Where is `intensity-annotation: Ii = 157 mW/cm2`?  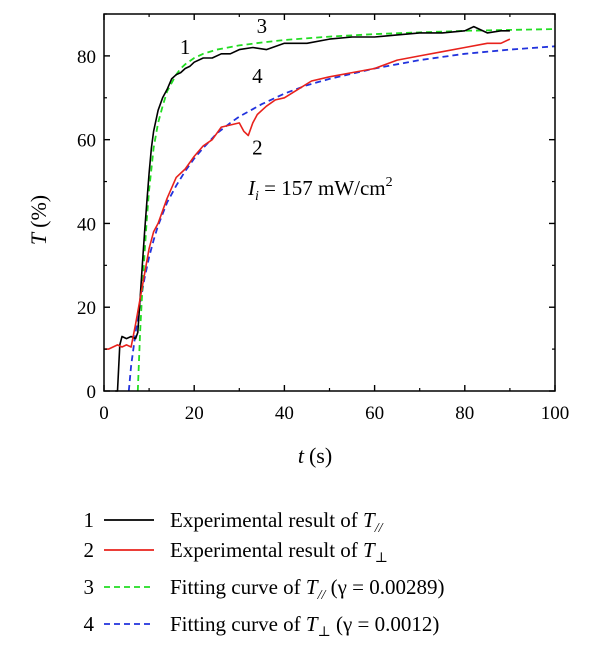 intensity-annotation: Ii = 157 mW/cm2 is located at coordinates (320, 189).